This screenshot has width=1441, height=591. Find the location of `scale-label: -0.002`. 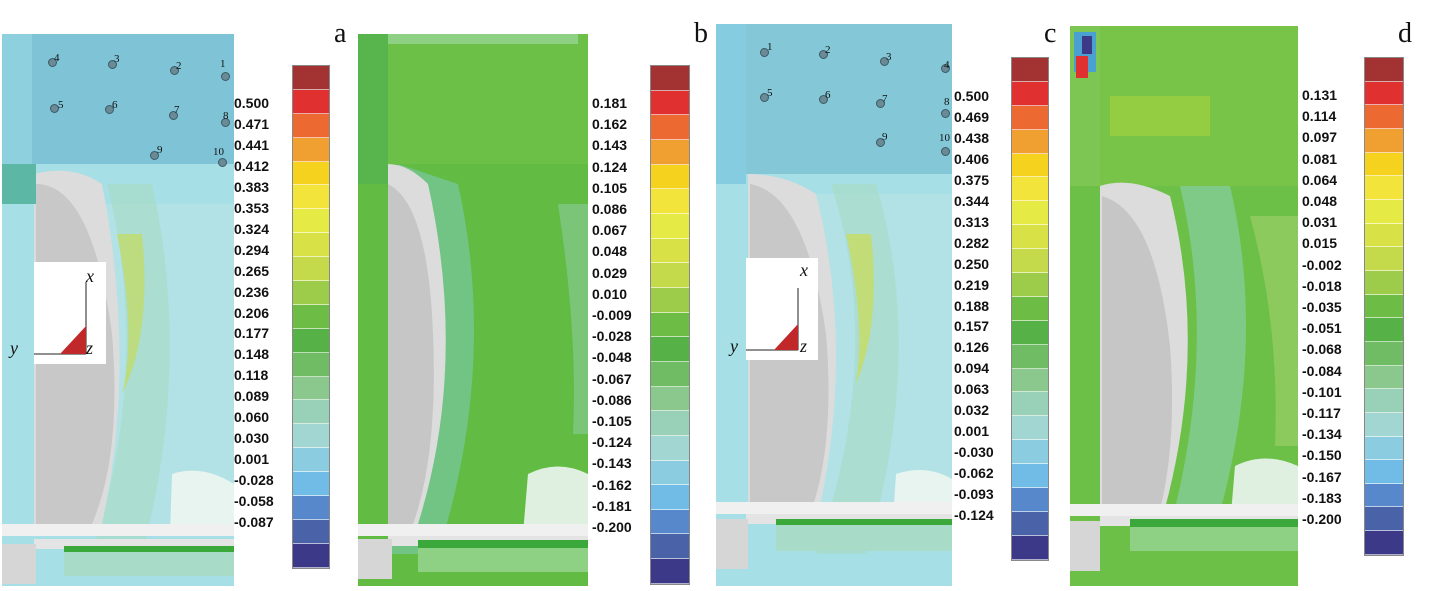

scale-label: -0.002 is located at coordinates (1322, 264).